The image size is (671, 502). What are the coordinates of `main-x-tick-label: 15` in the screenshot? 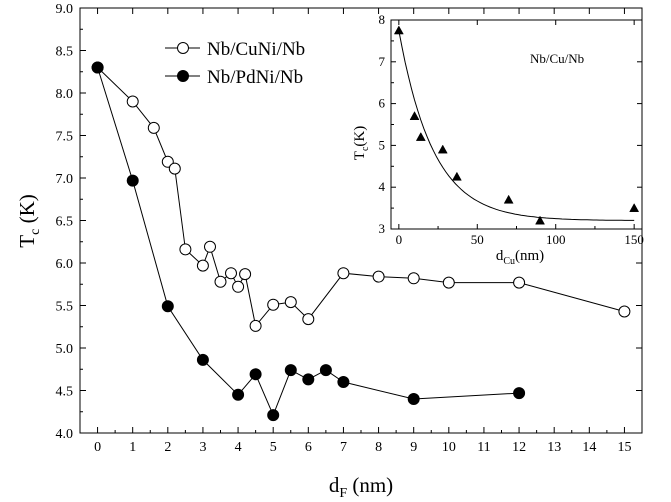 It's located at (624, 447).